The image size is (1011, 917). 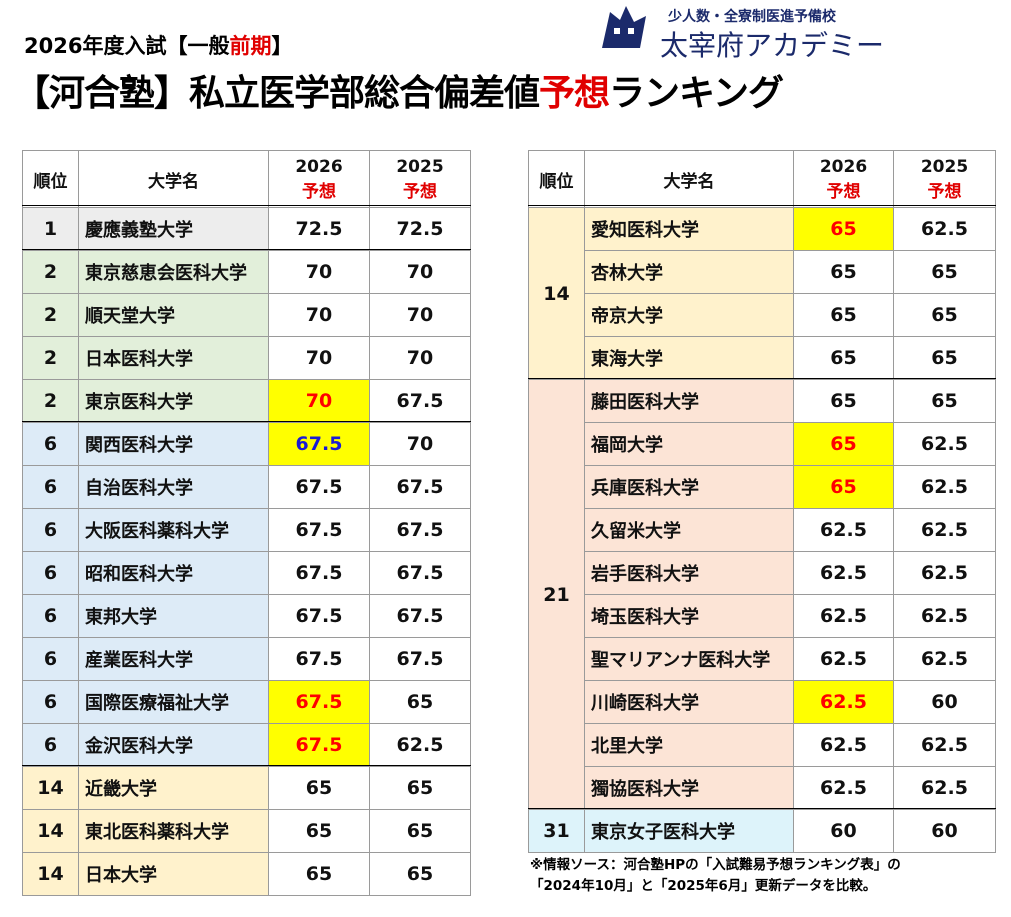 What do you see at coordinates (277, 93) in the screenshot?
I see `title-part: 【河合塾】私立医学部総合偏差値` at bounding box center [277, 93].